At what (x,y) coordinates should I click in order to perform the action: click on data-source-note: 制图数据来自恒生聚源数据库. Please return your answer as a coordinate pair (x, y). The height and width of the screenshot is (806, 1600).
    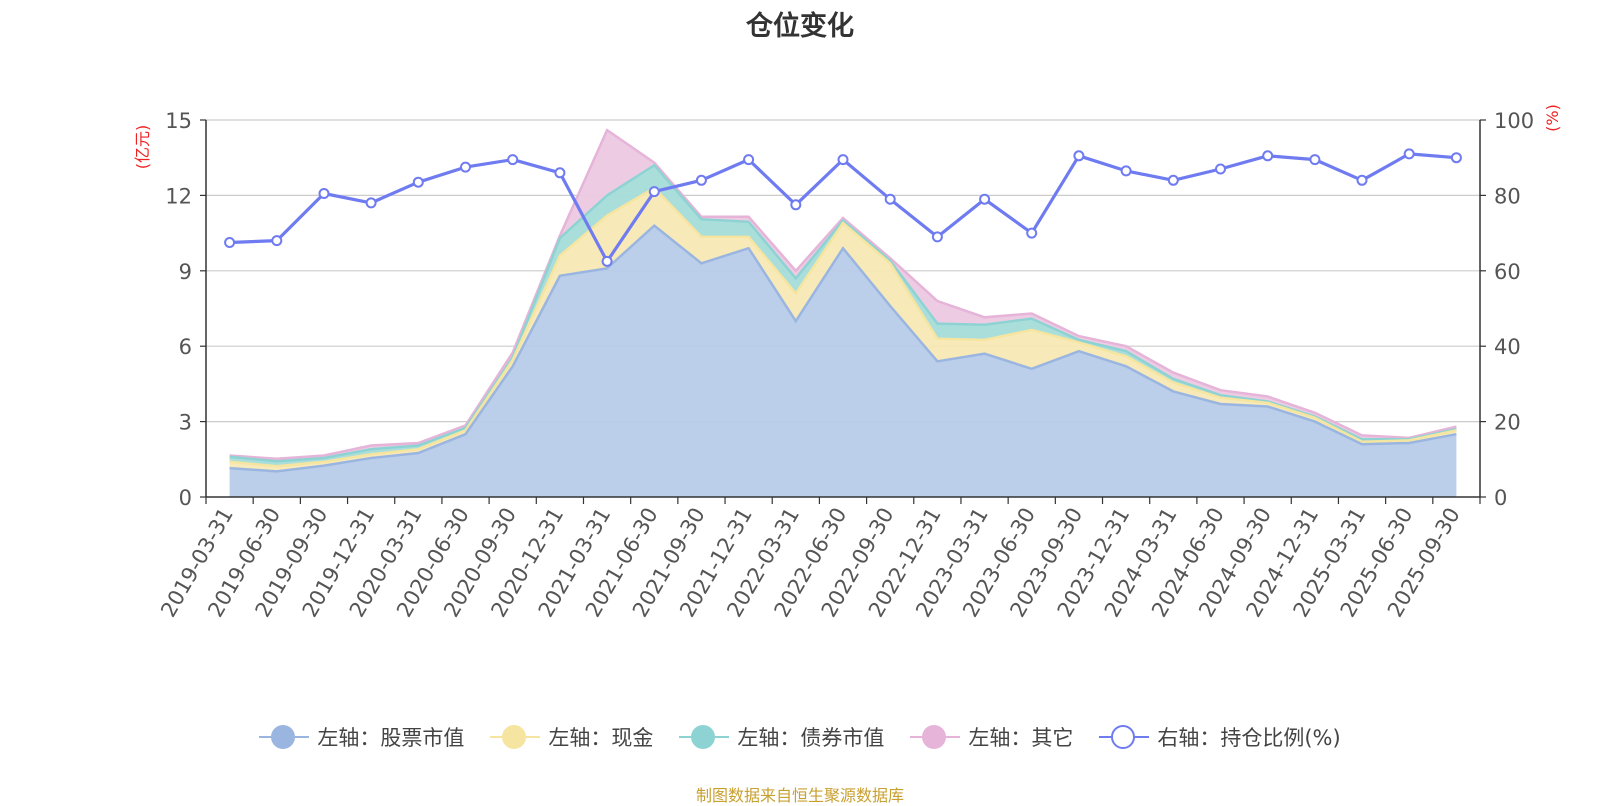
    Looking at the image, I should click on (799, 795).